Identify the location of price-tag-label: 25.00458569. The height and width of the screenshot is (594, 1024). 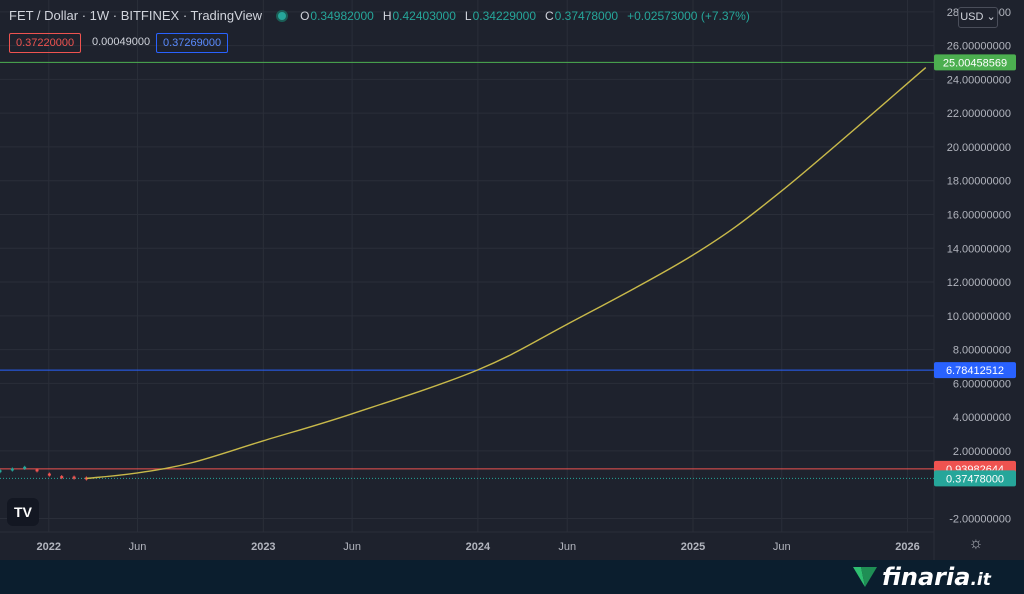
(975, 63).